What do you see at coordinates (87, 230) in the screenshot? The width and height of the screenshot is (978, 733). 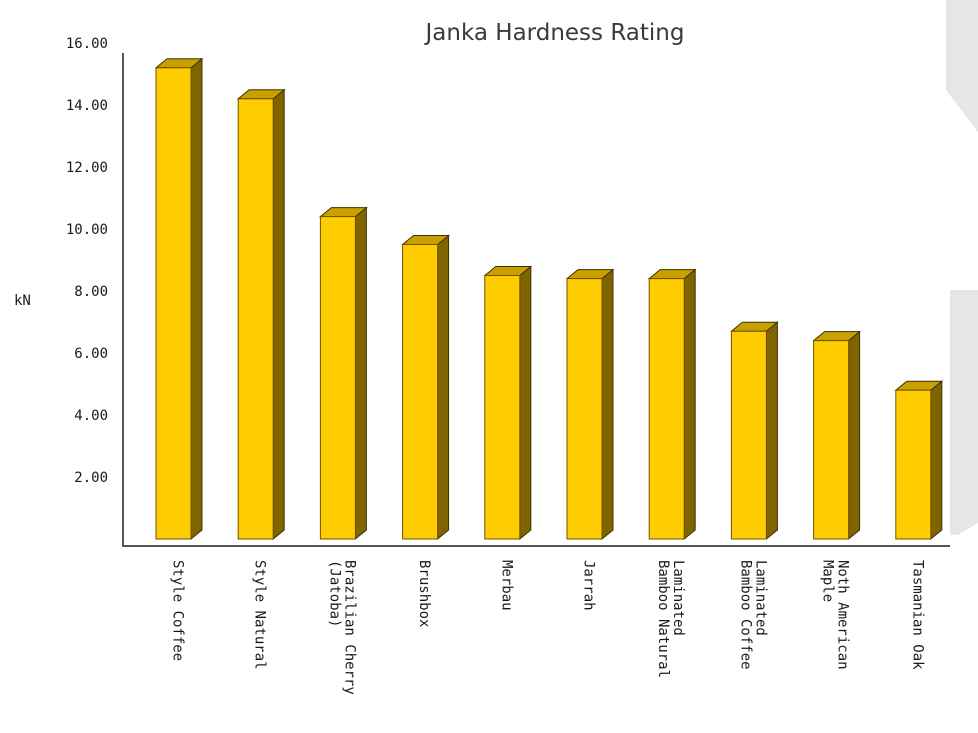 I see `y-tick-label: 10.00` at bounding box center [87, 230].